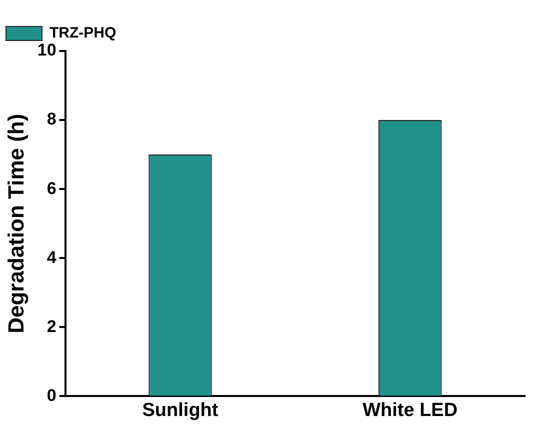  What do you see at coordinates (51, 257) in the screenshot?
I see `y-tick-label: 4` at bounding box center [51, 257].